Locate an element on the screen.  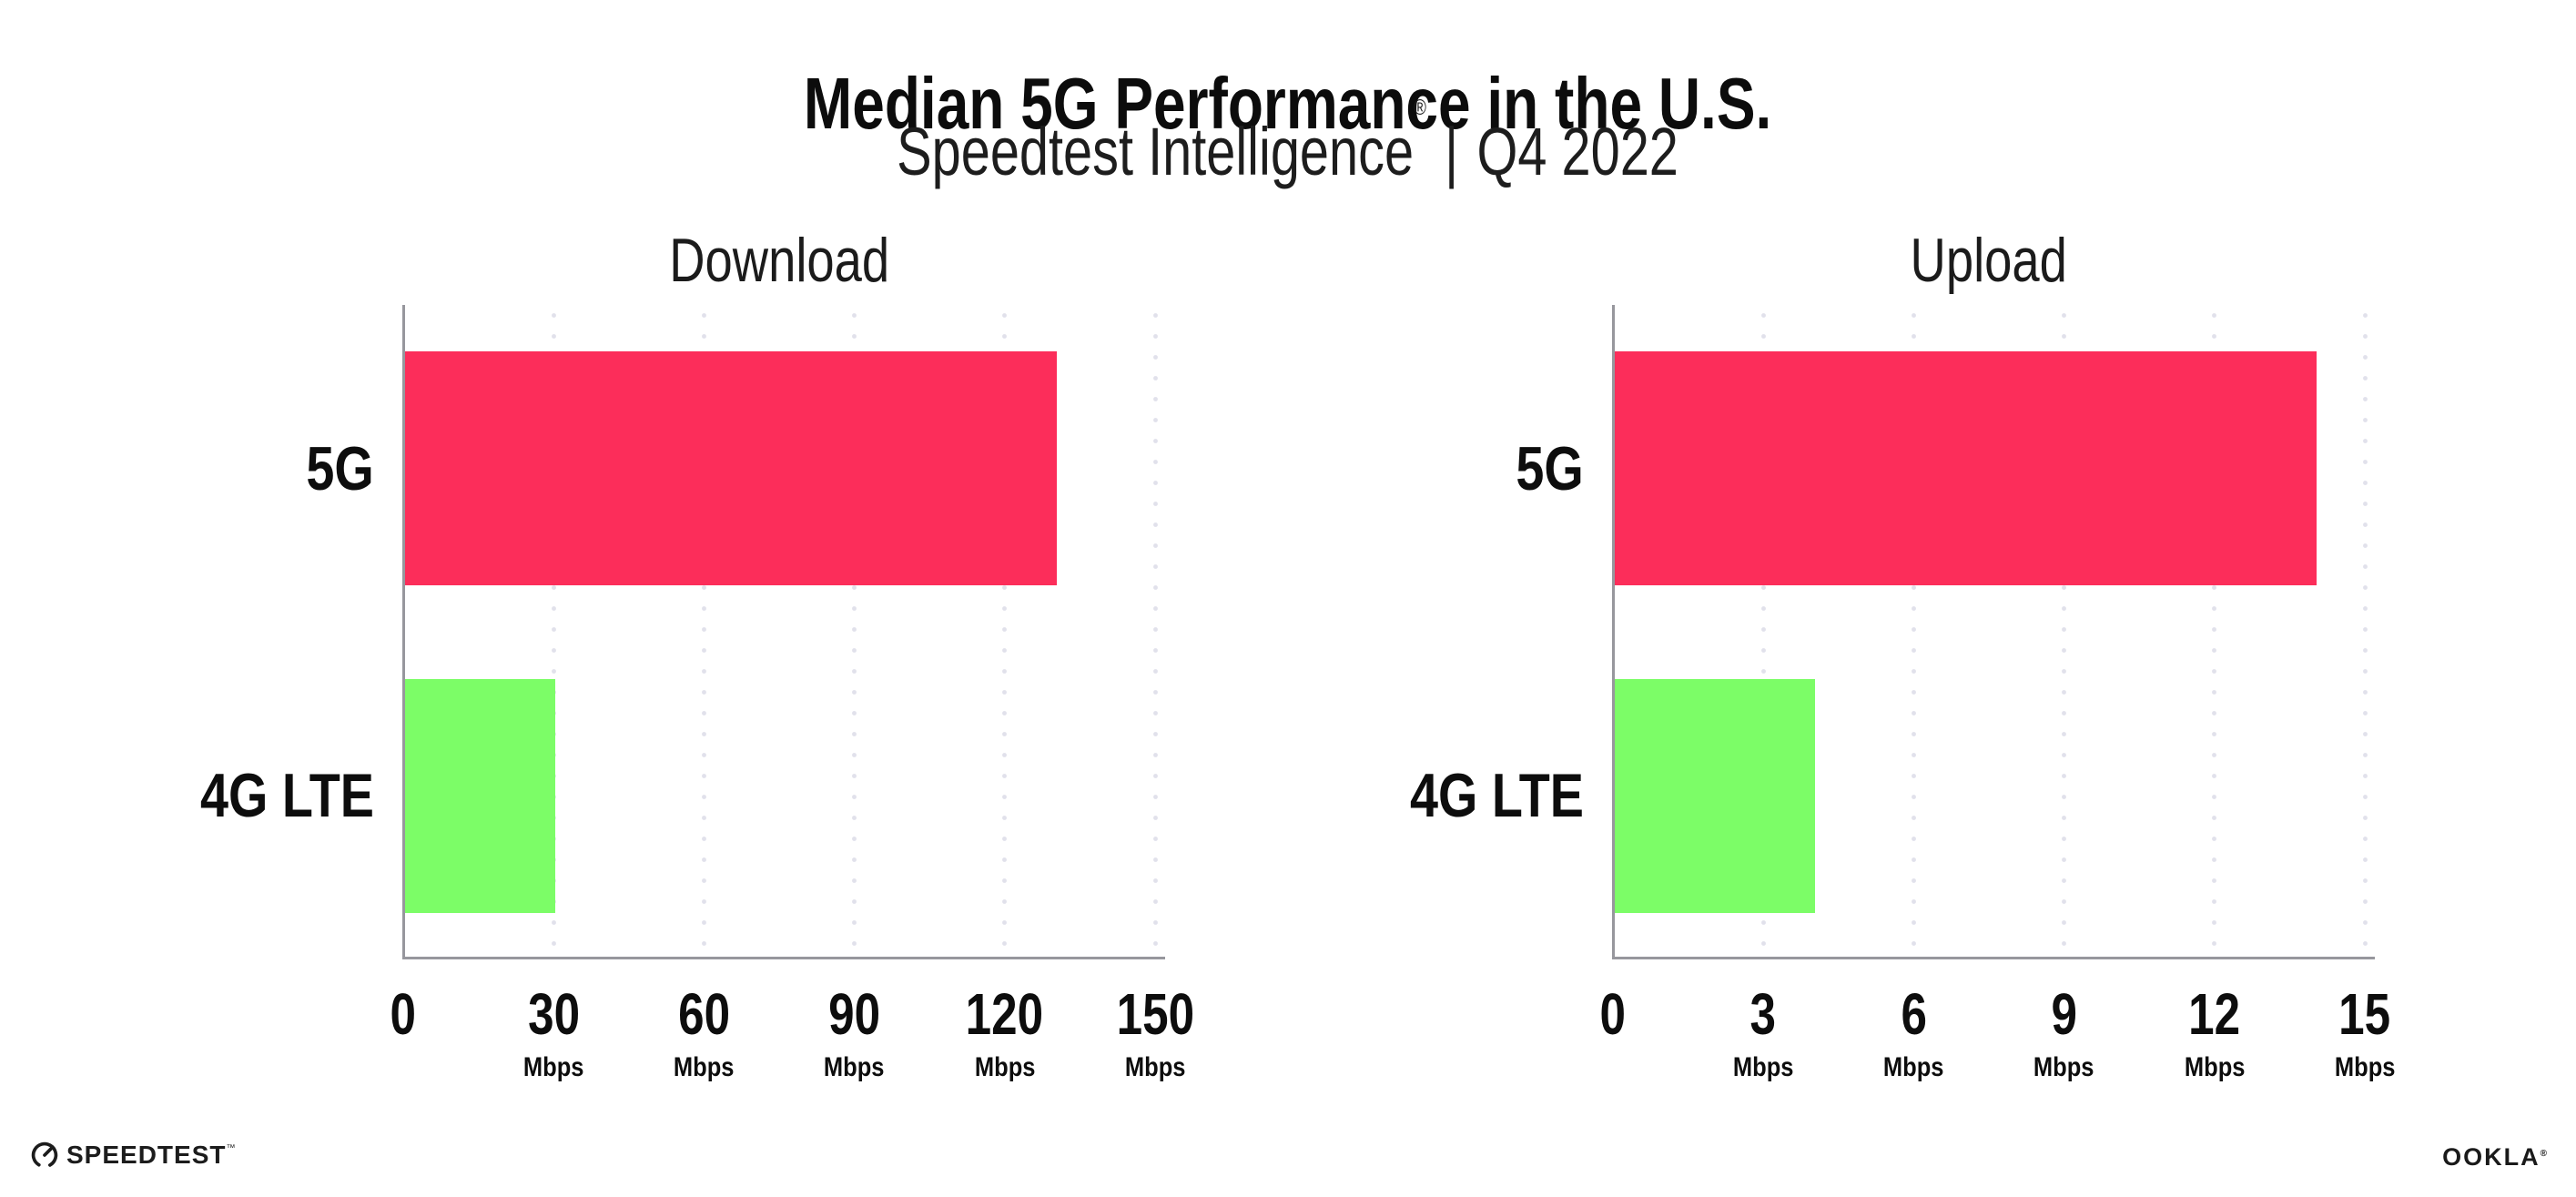
tick-label-60: 60 is located at coordinates (704, 1014).